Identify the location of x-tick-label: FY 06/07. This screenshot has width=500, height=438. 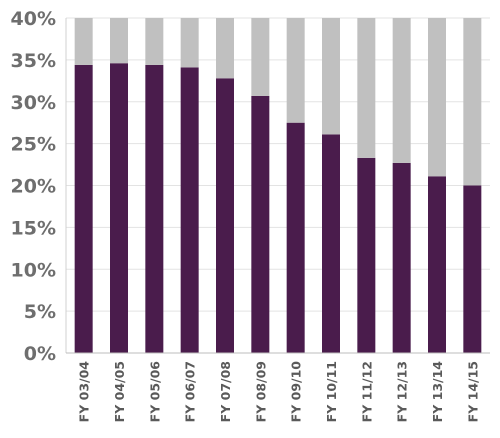
(190, 391).